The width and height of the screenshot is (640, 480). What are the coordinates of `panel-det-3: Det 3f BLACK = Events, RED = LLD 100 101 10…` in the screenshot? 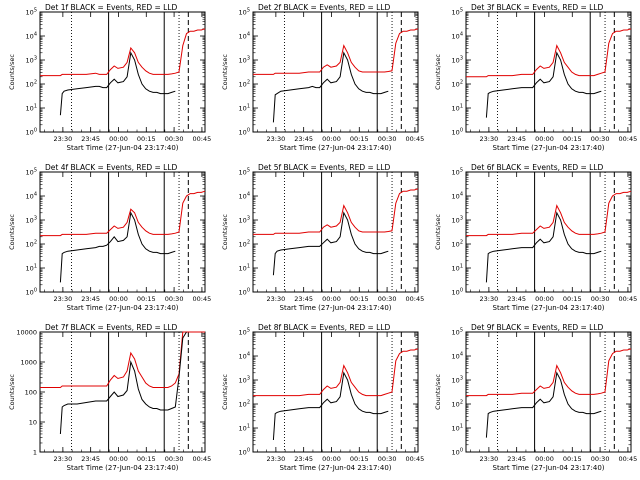 It's located at (535, 77).